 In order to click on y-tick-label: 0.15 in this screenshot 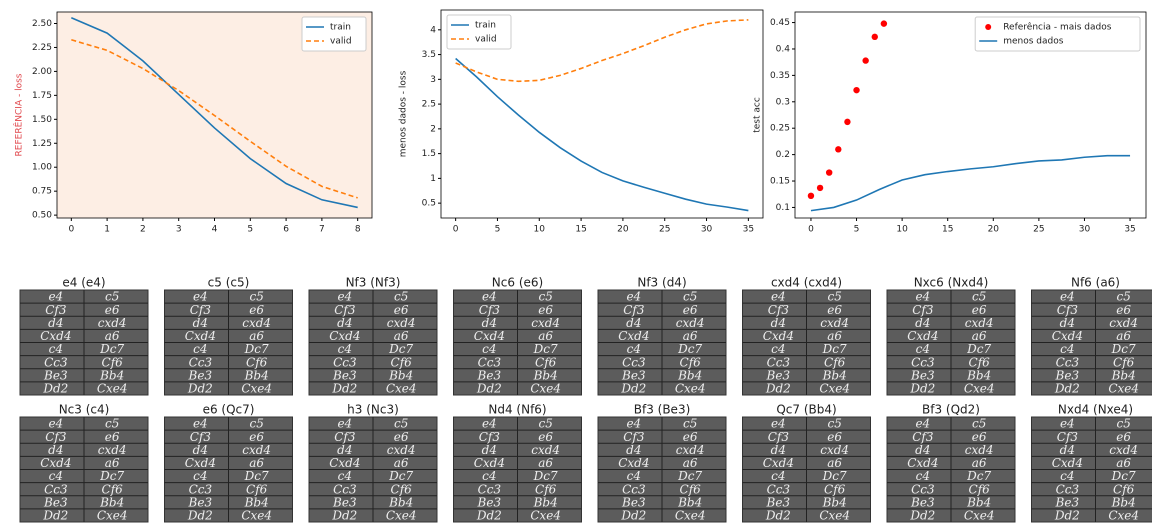, I will do `click(780, 182)`.